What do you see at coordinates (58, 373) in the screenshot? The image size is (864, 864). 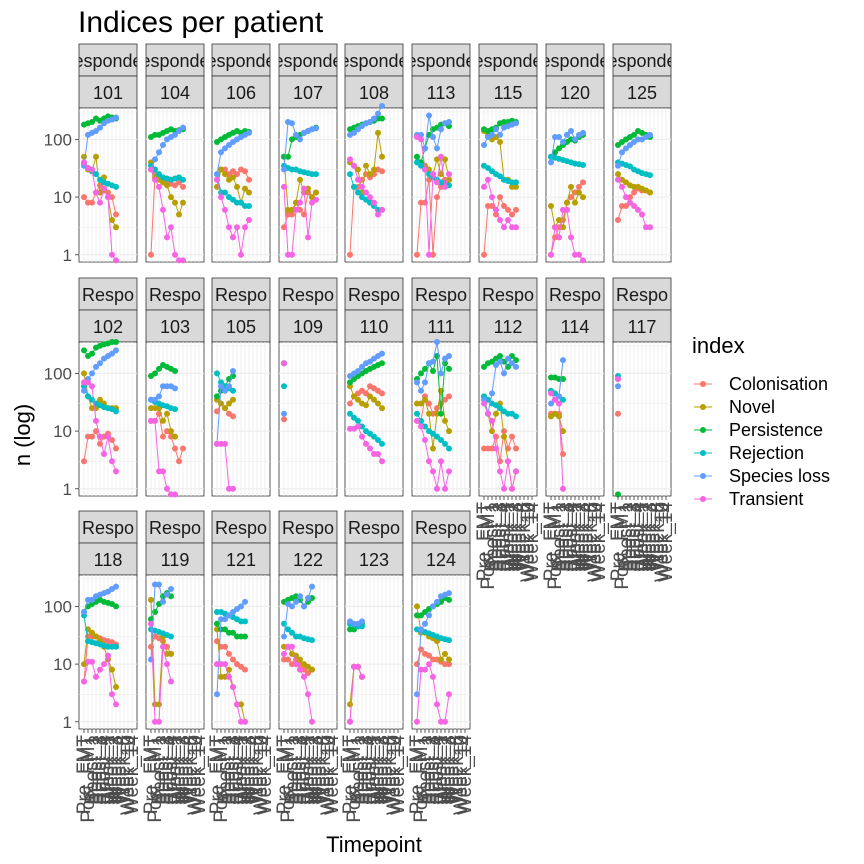 I see `y-tick-label: 100` at bounding box center [58, 373].